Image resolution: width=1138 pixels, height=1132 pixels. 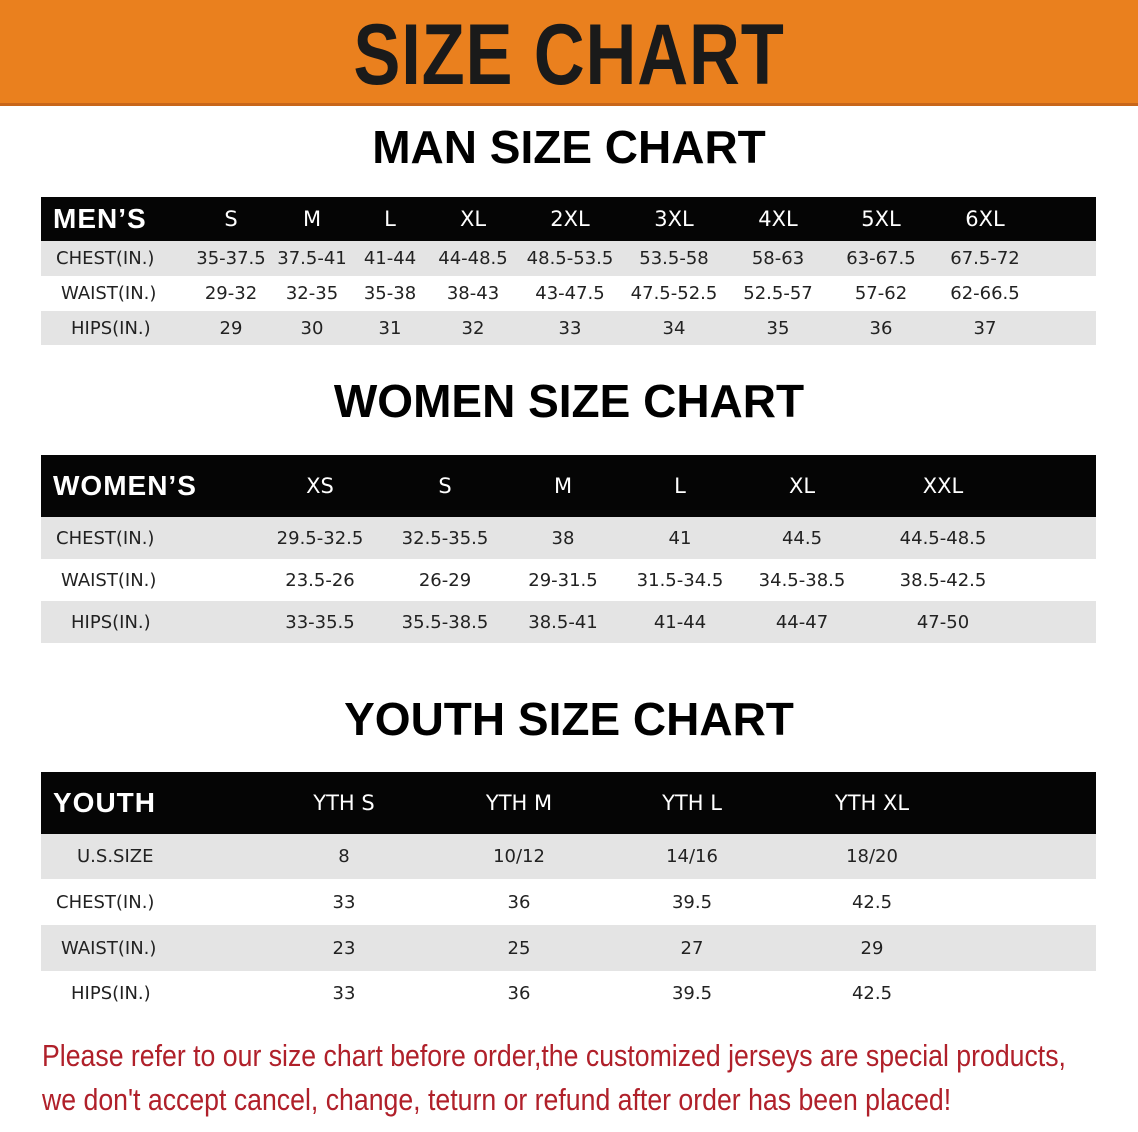 I want to click on table-cell: 43-47.5, so click(x=570, y=293).